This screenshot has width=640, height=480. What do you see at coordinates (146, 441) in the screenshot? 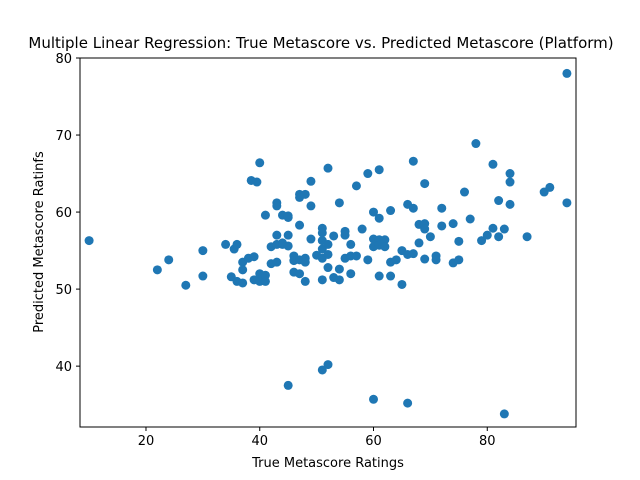
I see `x-tick-label: 20` at bounding box center [146, 441].